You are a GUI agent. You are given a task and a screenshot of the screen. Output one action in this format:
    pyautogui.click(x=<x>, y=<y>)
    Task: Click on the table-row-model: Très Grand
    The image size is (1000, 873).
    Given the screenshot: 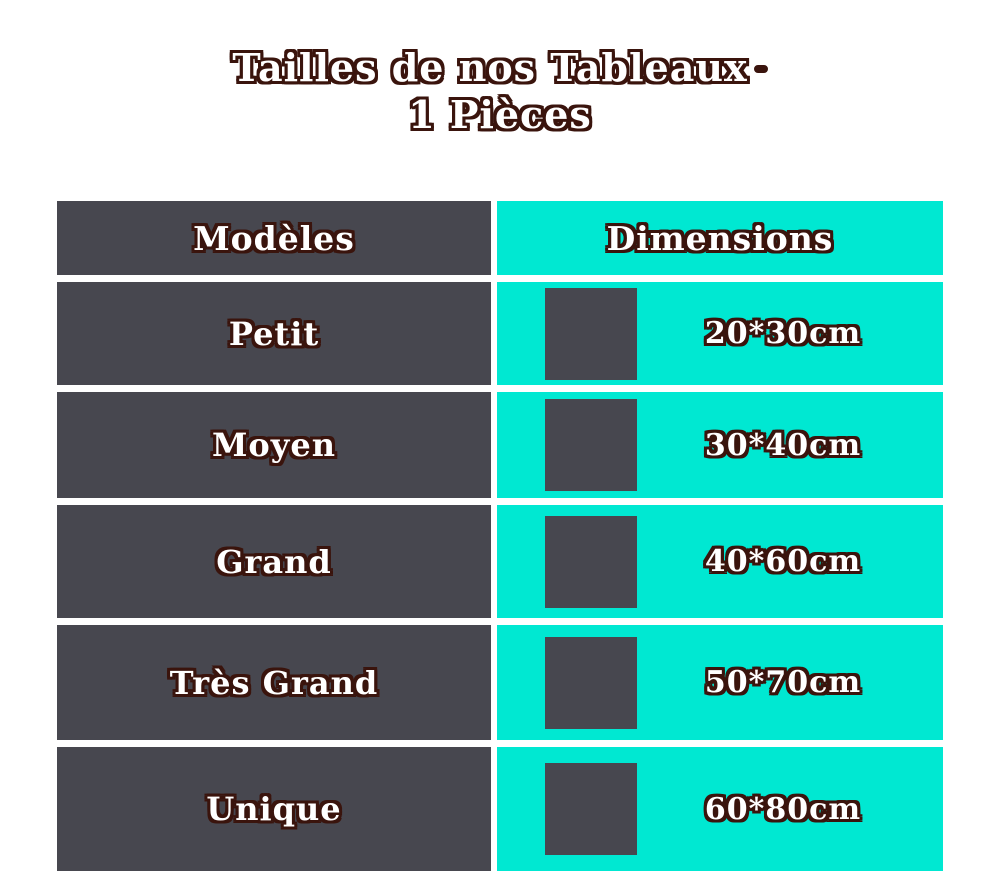 What is the action you would take?
    pyautogui.click(x=274, y=682)
    